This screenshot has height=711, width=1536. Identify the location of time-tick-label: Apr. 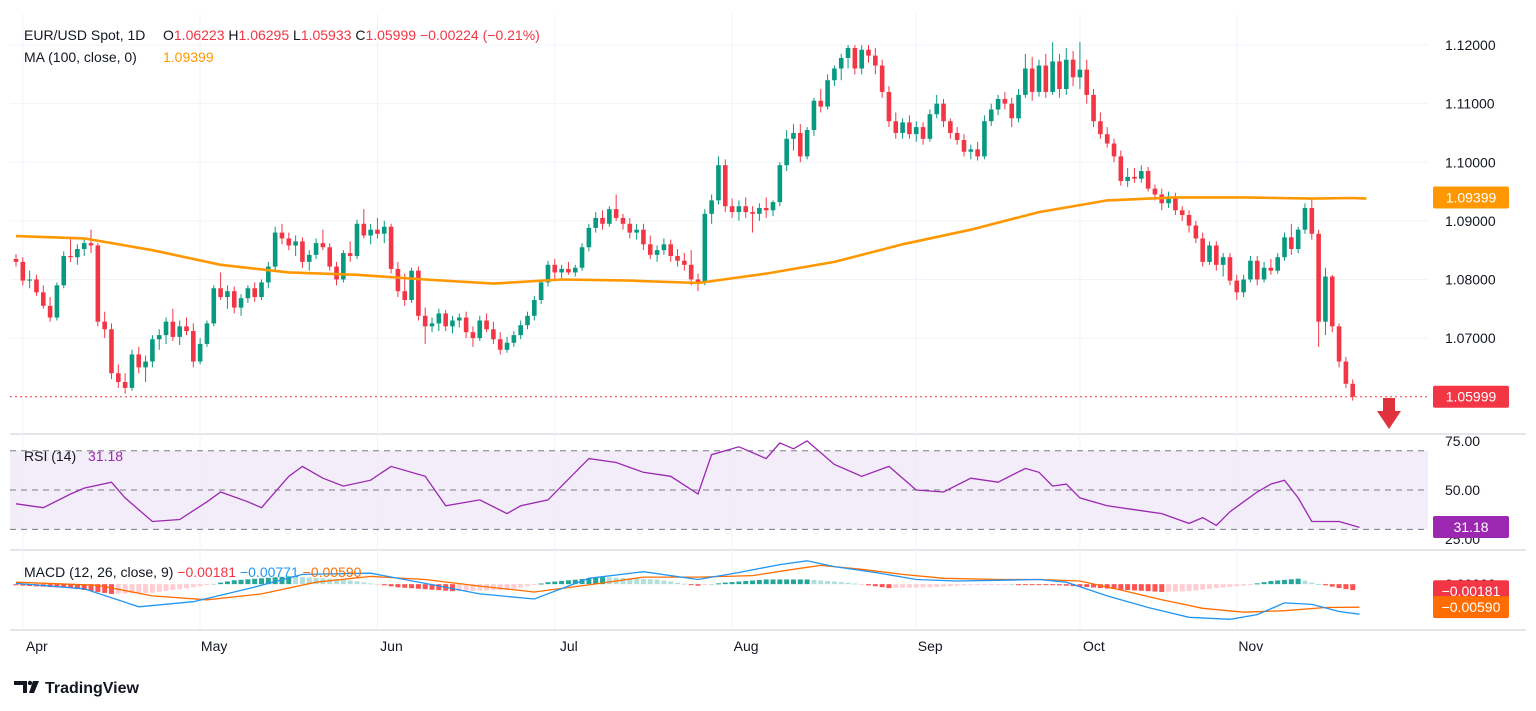
(37, 646).